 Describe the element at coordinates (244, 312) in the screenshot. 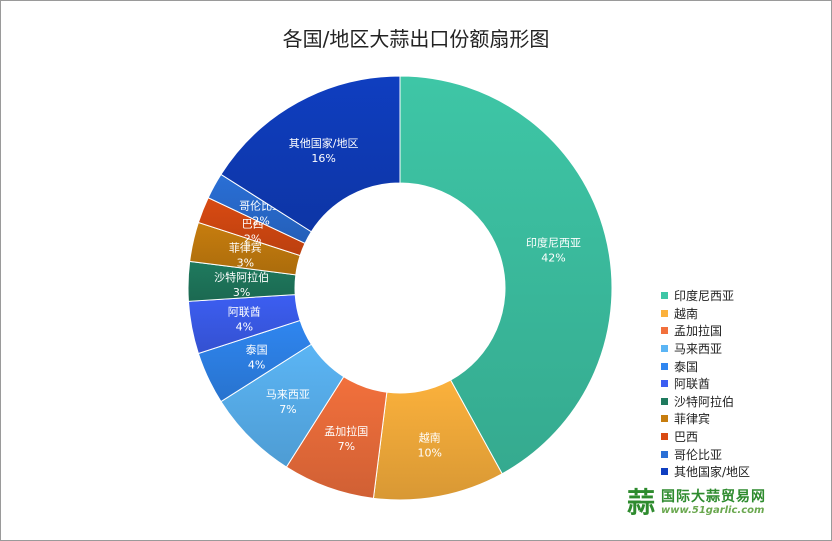

I see `slice-label-5: 阿联酋` at that location.